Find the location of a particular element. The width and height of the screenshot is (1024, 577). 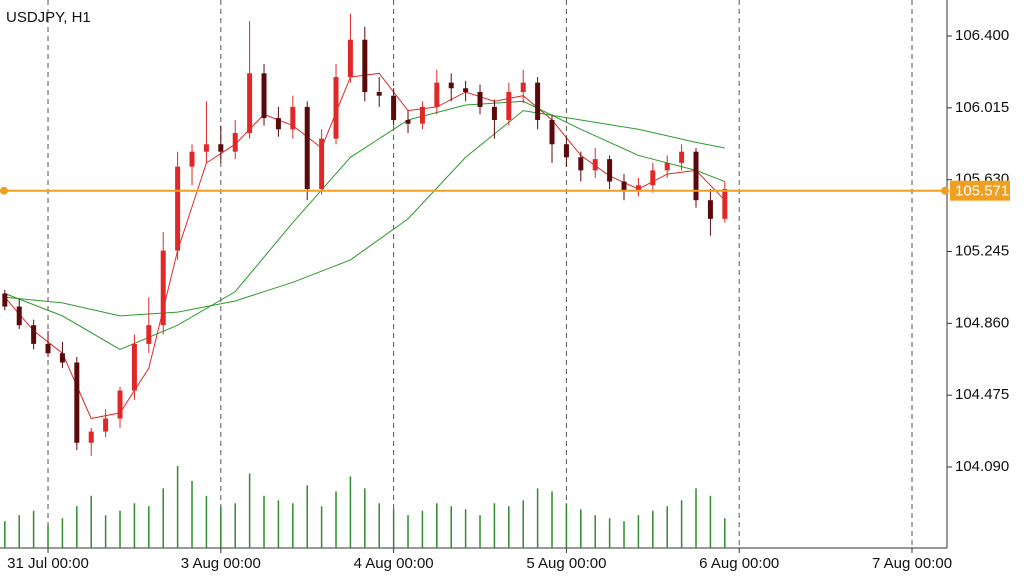

y-tick-label: 105.245 is located at coordinates (982, 250).